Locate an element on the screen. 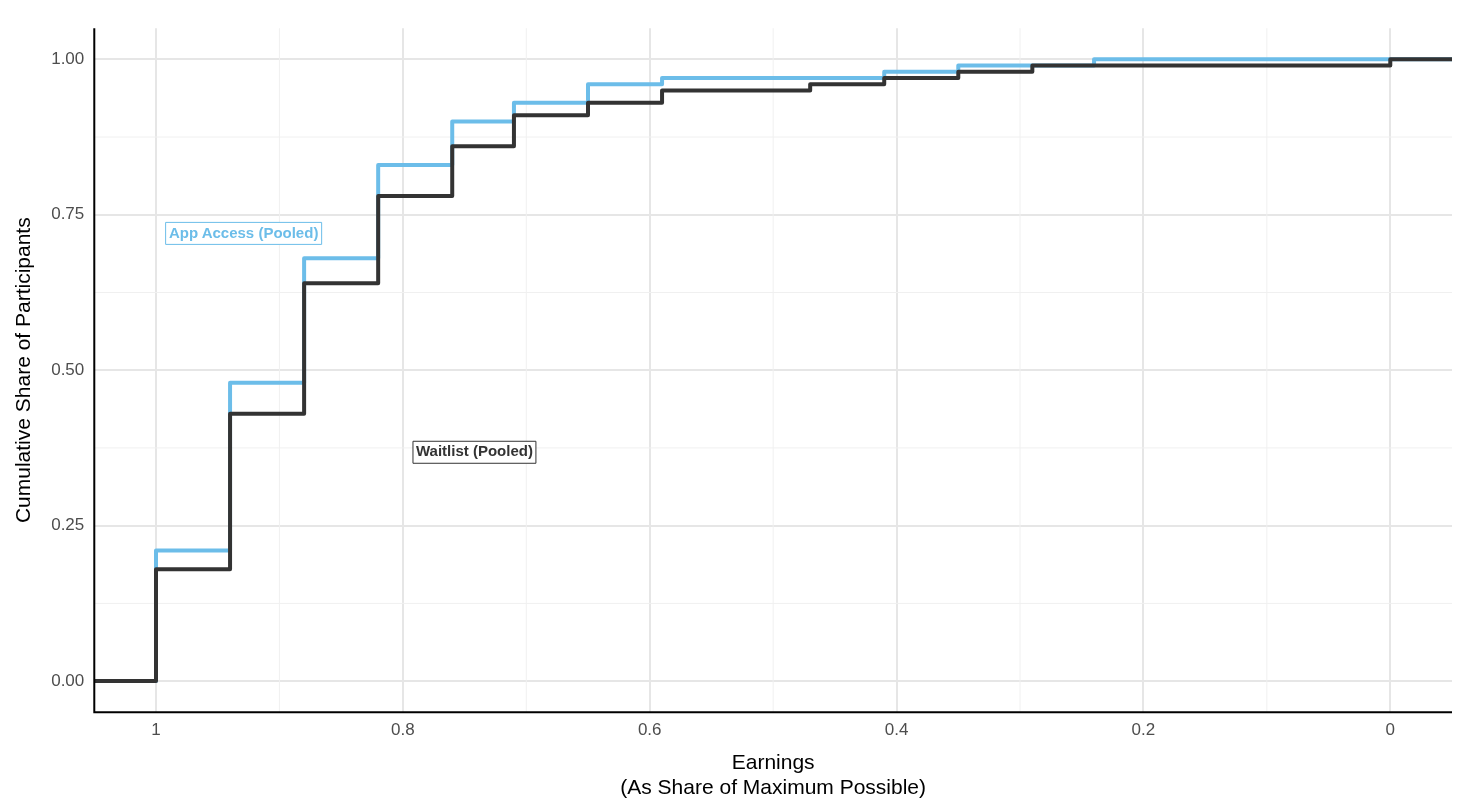  x-tick-label: 0.2 is located at coordinates (1143, 730).